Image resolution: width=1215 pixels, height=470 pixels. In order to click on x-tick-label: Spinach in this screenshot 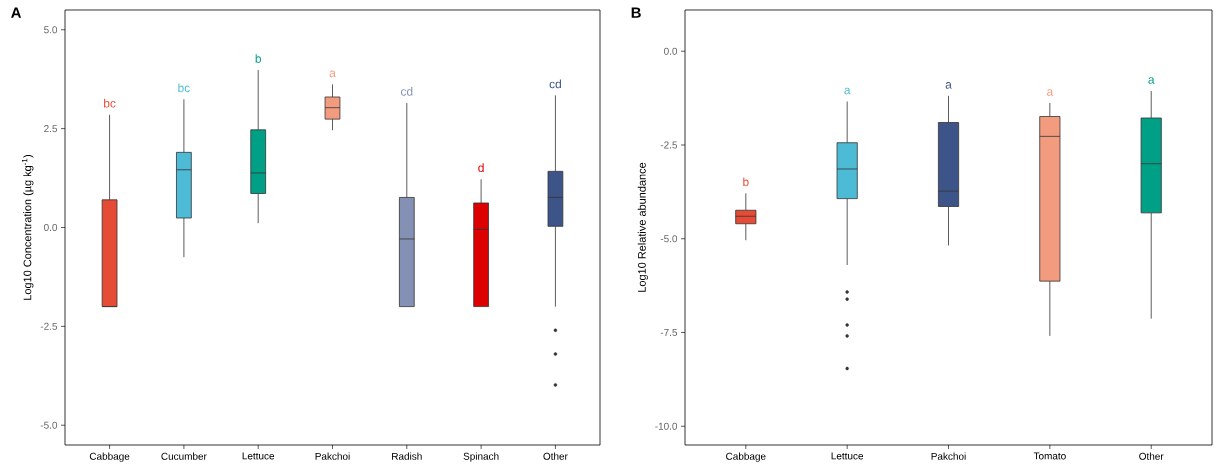, I will do `click(481, 457)`.